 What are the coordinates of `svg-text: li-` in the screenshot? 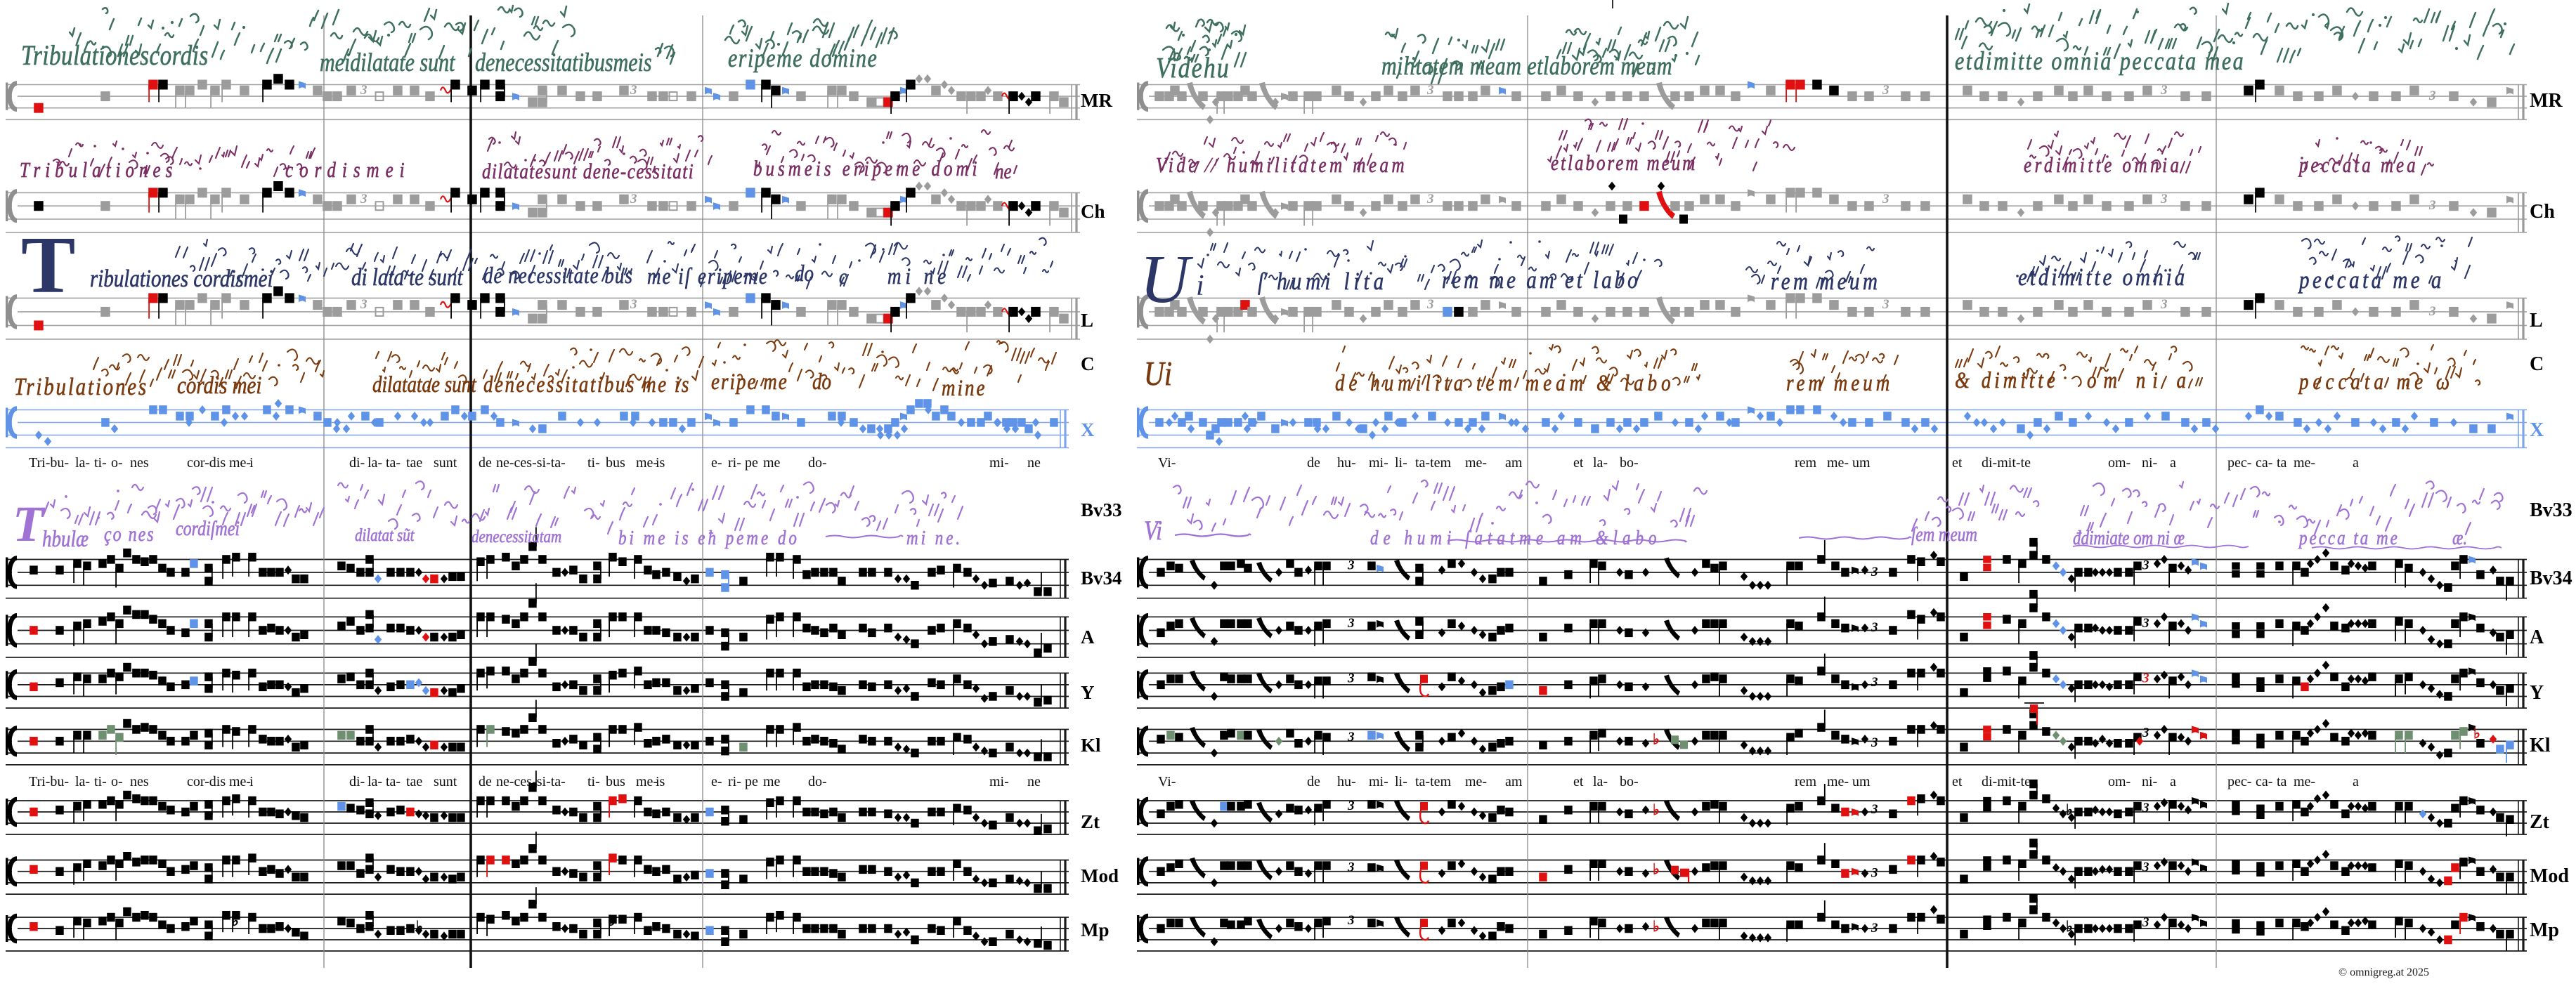 It's located at (1401, 781).